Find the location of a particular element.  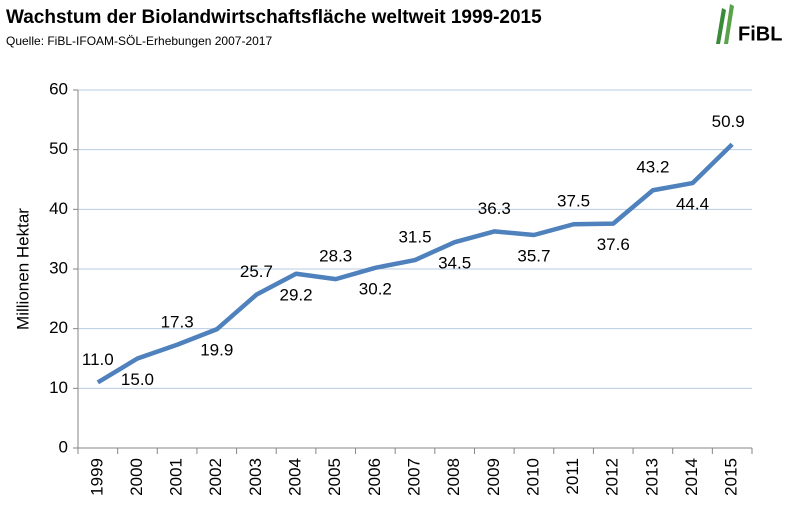

data-label: 28.3 is located at coordinates (335, 256).